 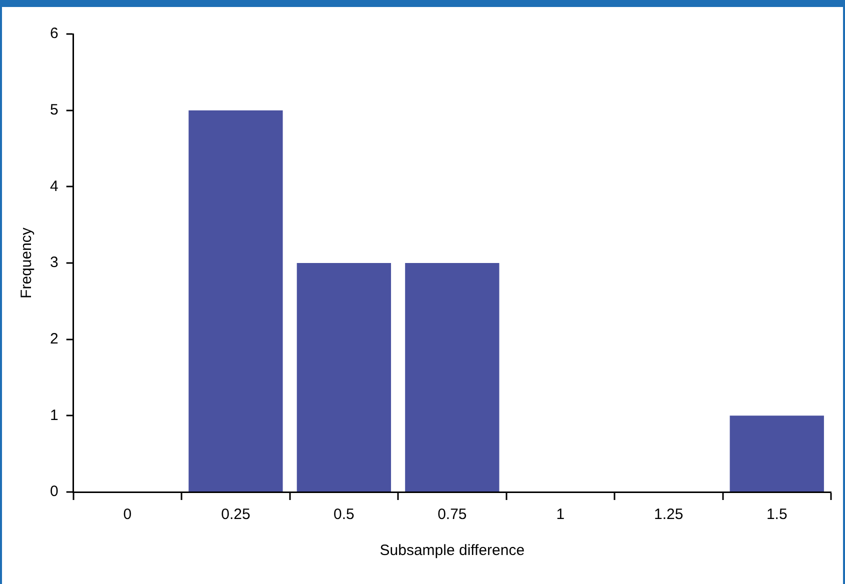 What do you see at coordinates (344, 515) in the screenshot?
I see `x-tick-label: 0.5` at bounding box center [344, 515].